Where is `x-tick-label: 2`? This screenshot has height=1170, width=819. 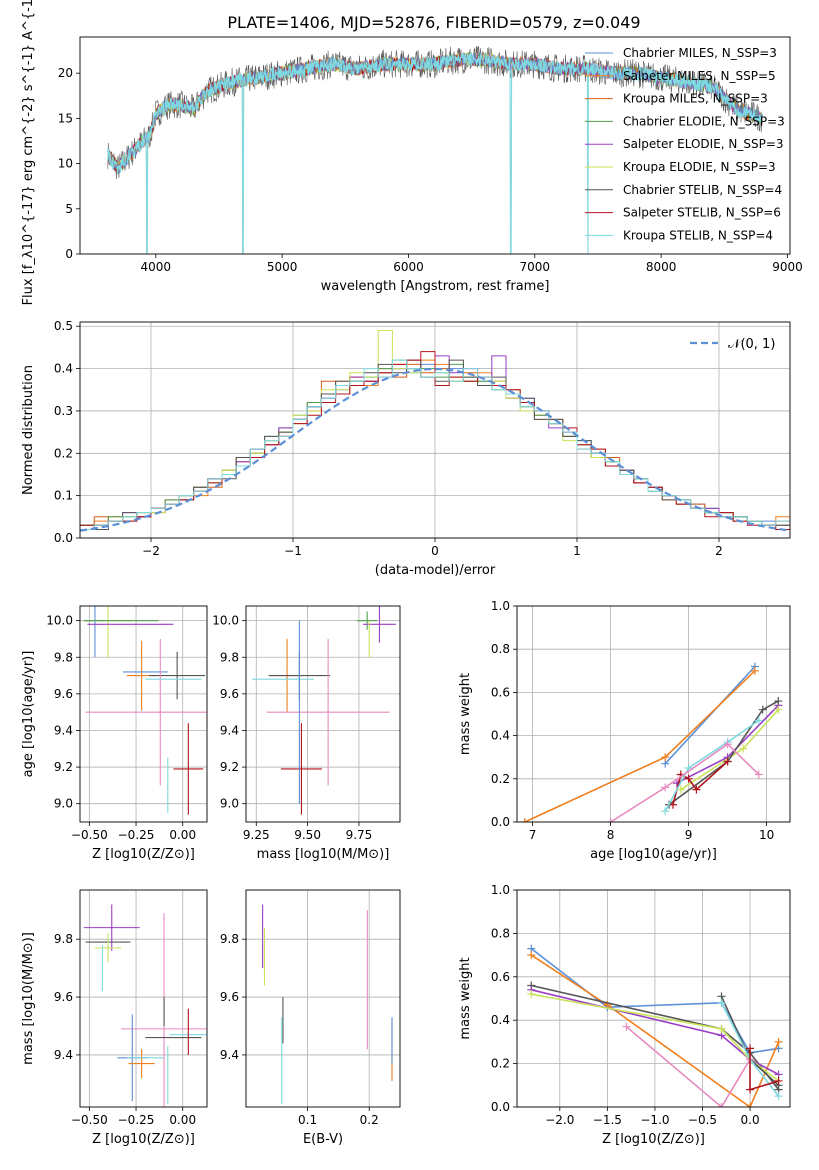 x-tick-label: 2 is located at coordinates (719, 551).